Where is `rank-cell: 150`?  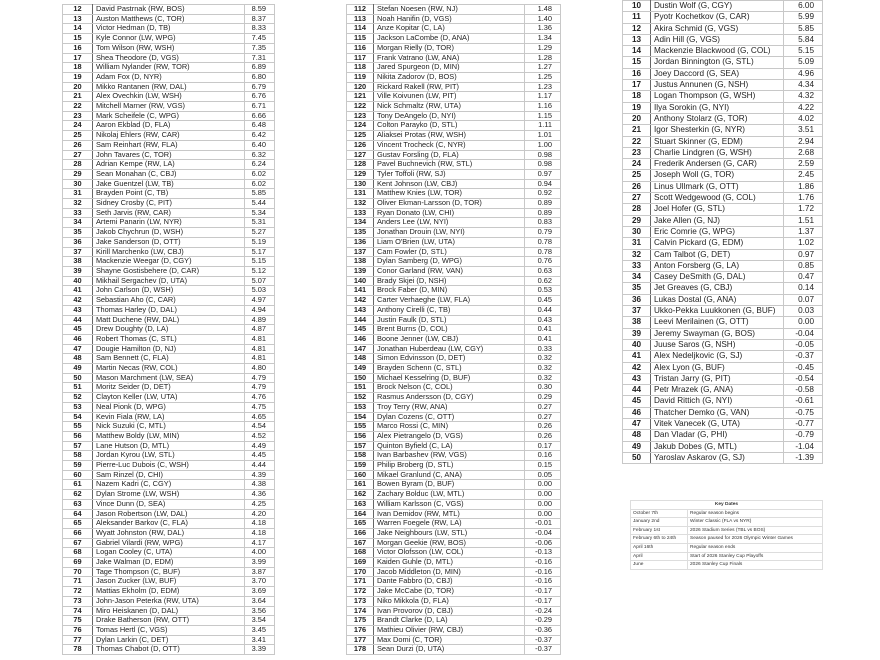 rank-cell: 150 is located at coordinates (360, 378).